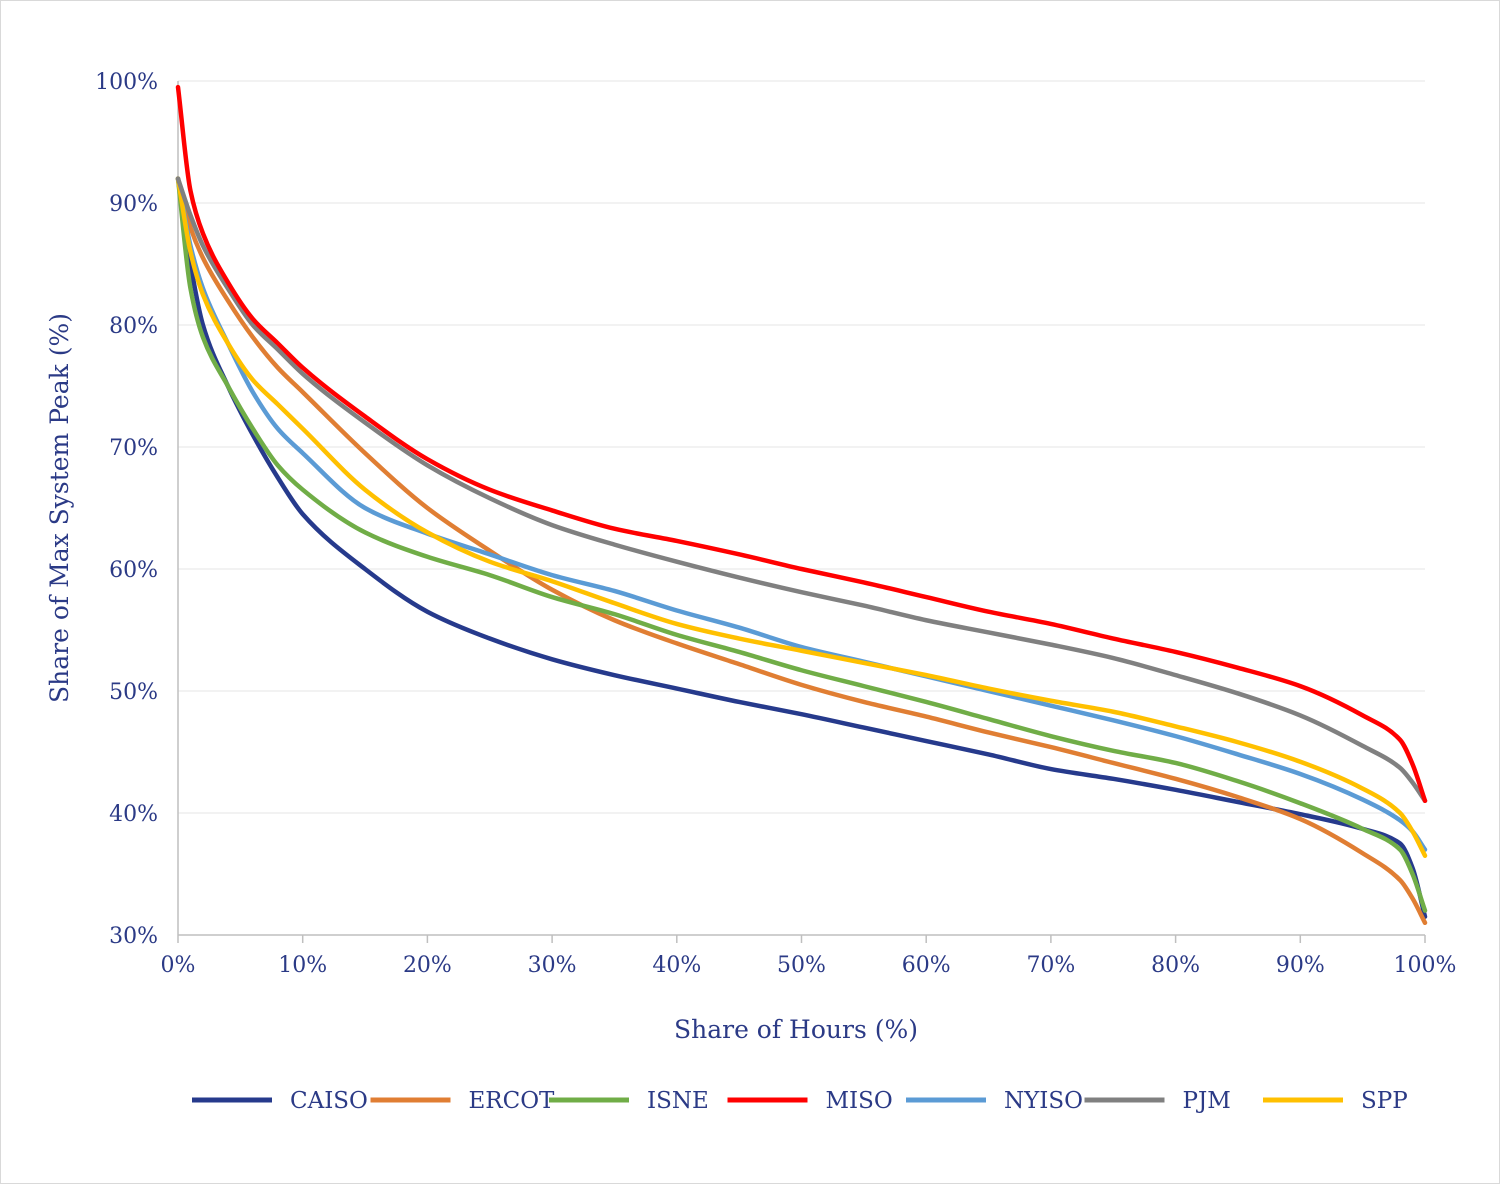 Image resolution: width=1500 pixels, height=1184 pixels. I want to click on y-tick-label: 60%, so click(133, 570).